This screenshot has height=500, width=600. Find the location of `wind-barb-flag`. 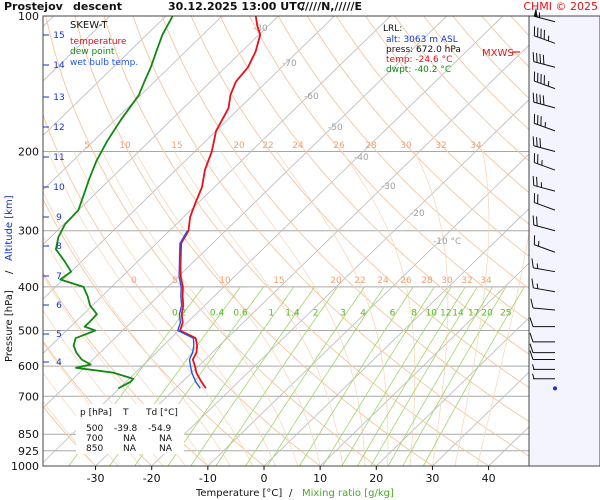

wind-barb-flag is located at coordinates (535, 12).